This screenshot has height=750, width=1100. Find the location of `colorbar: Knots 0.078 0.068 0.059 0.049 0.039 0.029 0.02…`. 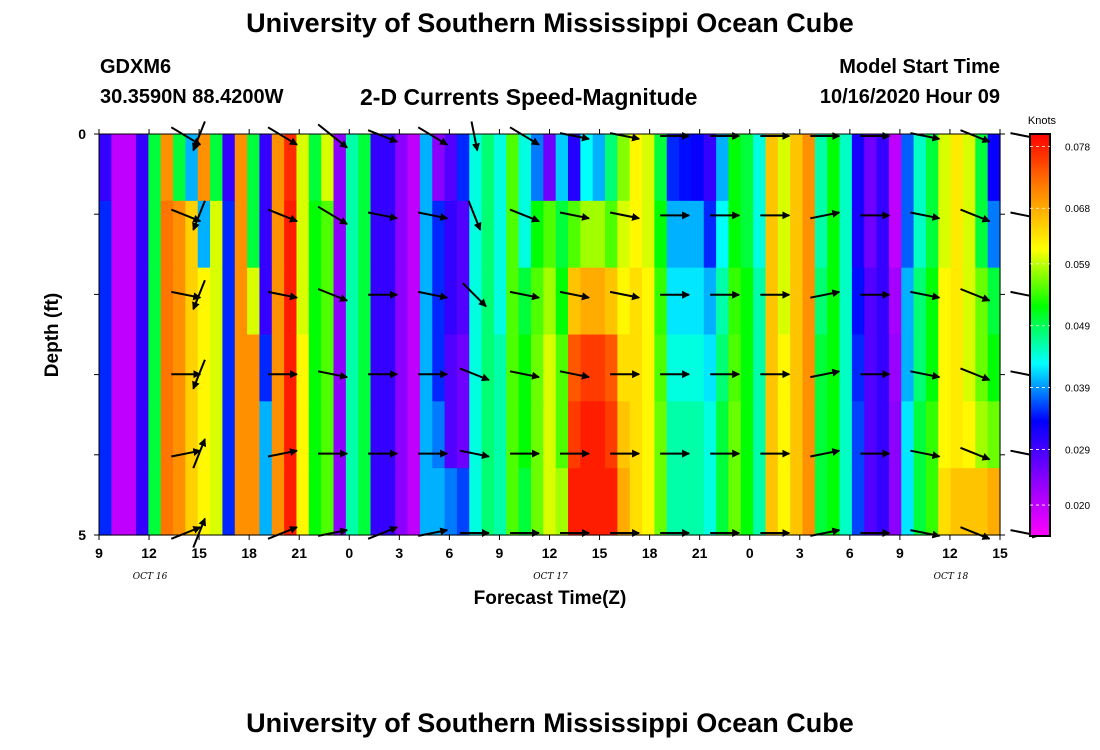

colorbar: Knots 0.078 0.068 0.059 0.049 0.039 0.029 0.02… is located at coordinates (1059, 326).